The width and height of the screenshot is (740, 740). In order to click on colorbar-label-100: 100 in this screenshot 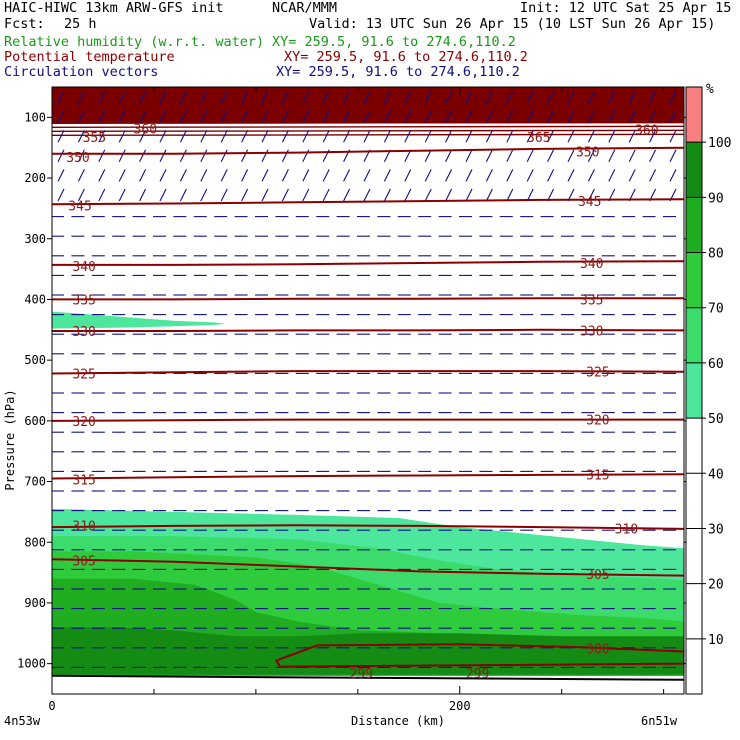, I will do `click(719, 143)`.